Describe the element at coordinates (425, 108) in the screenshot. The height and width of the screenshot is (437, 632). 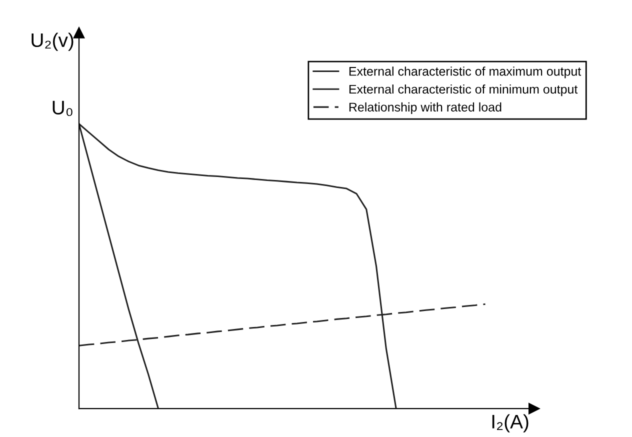
I see `legend-label: Relationship with rated load` at that location.